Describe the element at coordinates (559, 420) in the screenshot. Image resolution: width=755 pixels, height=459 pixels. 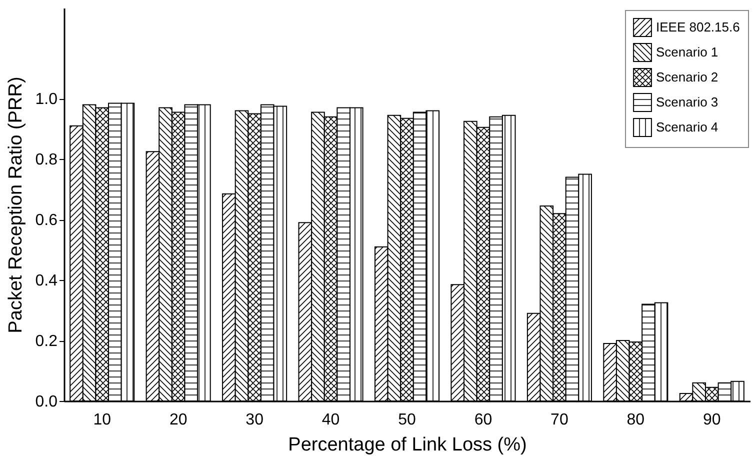
I see `x-tick-label: 70` at that location.